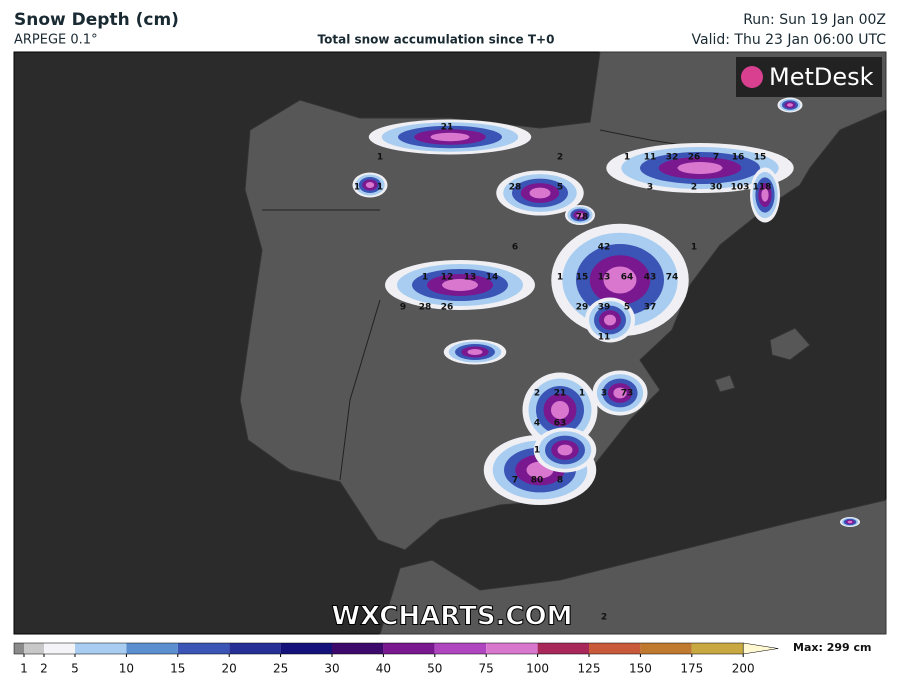 This screenshot has width=900, height=695. What do you see at coordinates (738, 158) in the screenshot?
I see `point-label: 16` at bounding box center [738, 158].